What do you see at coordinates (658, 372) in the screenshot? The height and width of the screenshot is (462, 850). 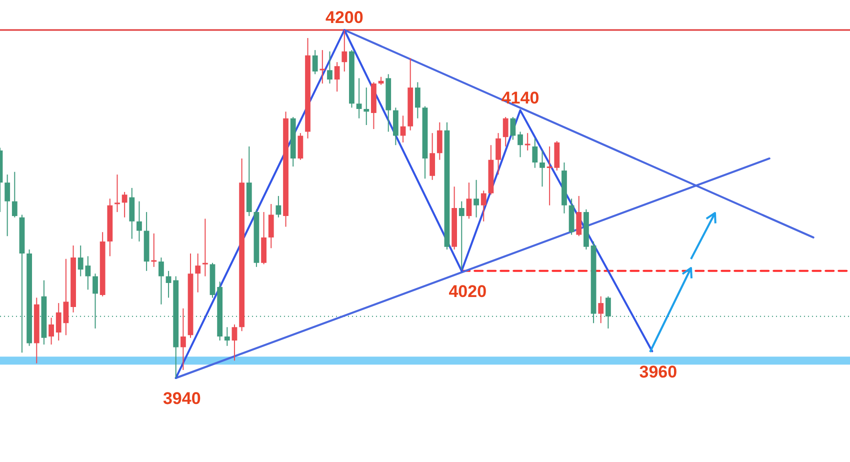 I see `data-label: 3960` at bounding box center [658, 372].